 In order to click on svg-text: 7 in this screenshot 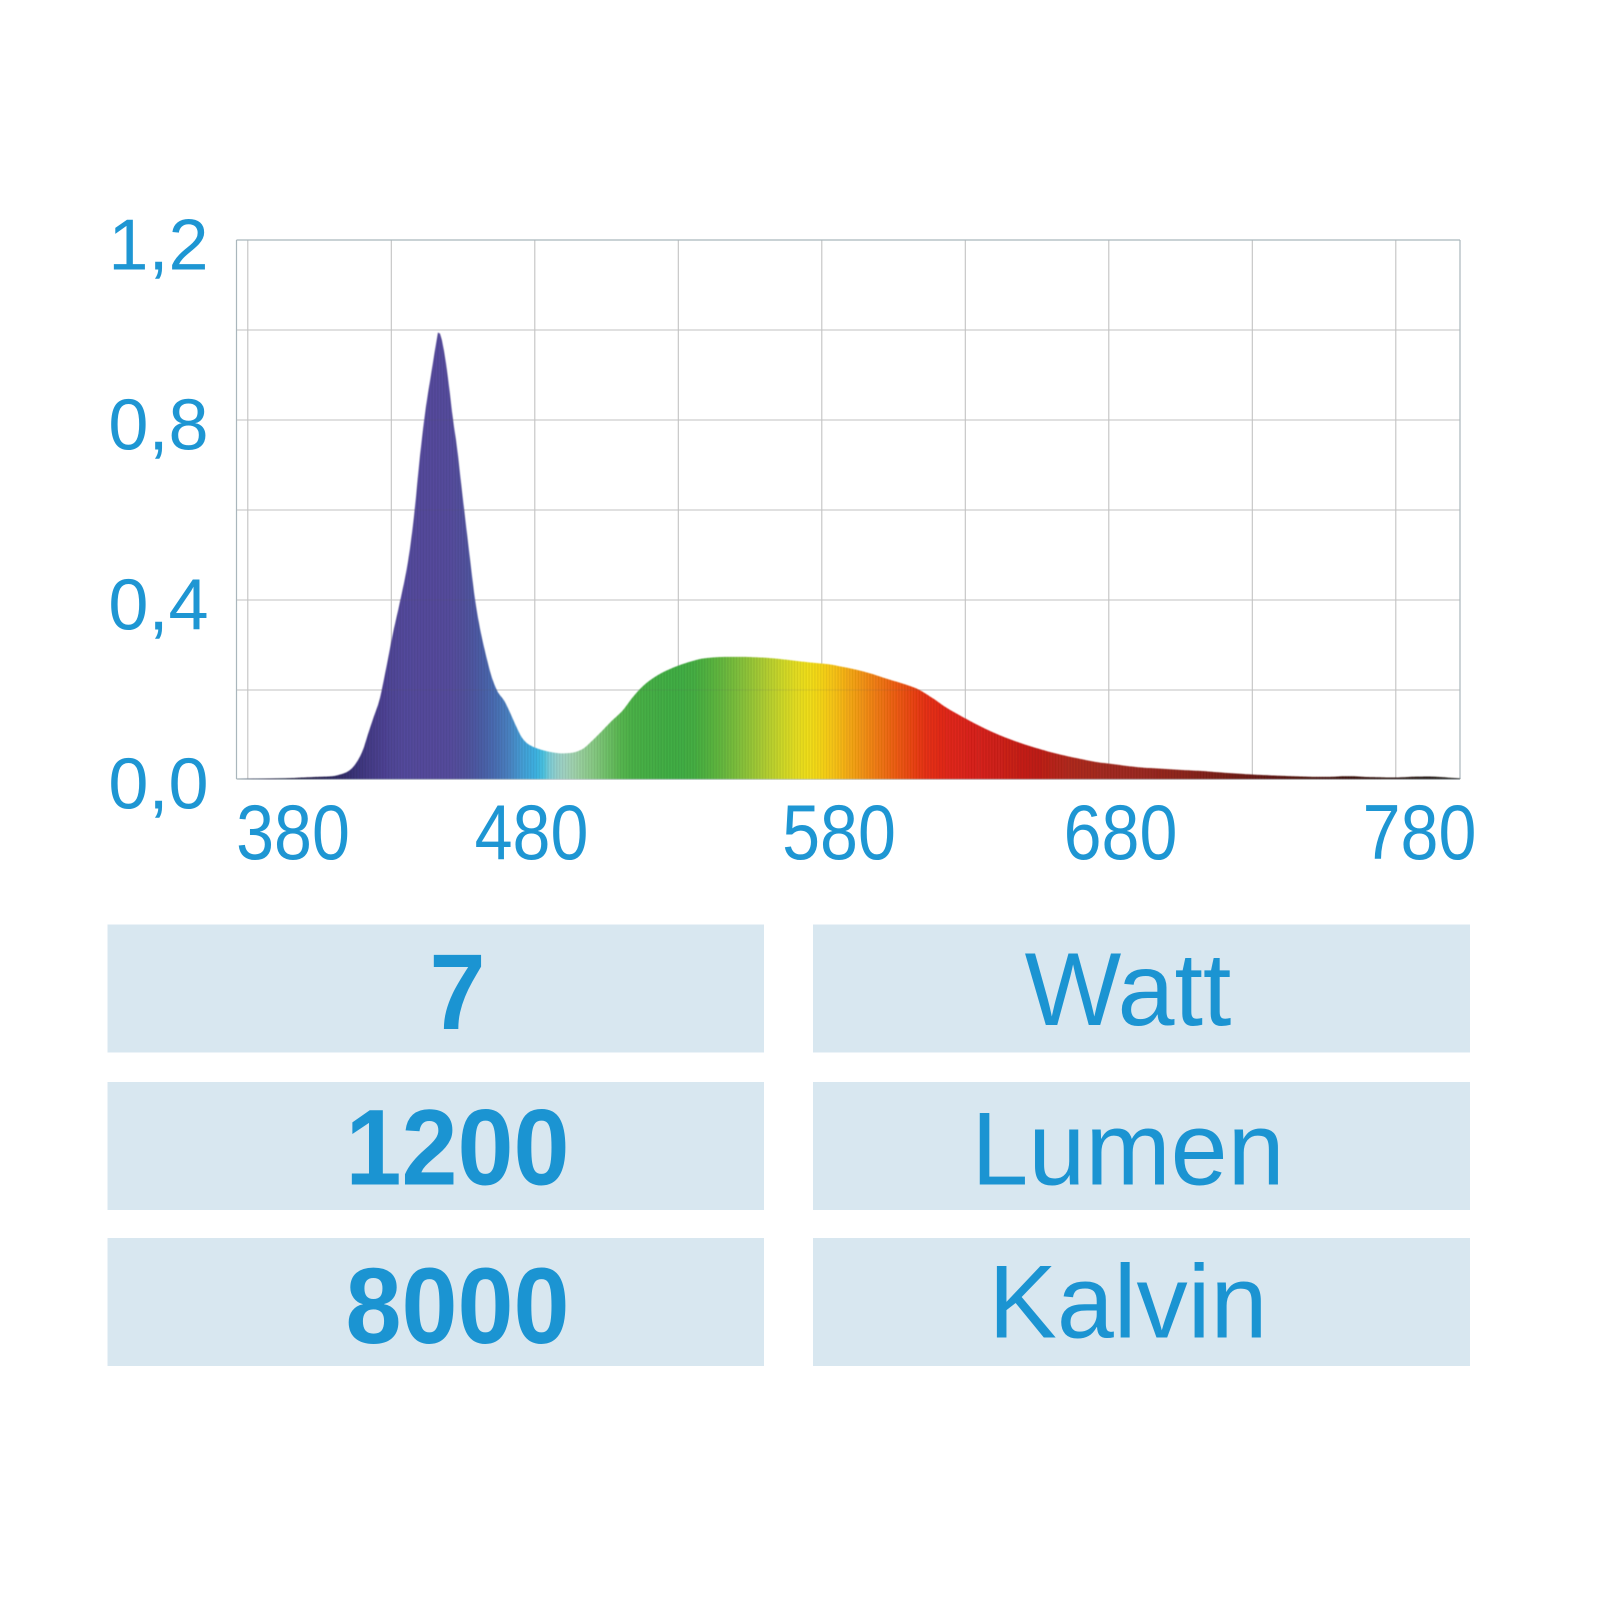, I will do `click(458, 992)`.